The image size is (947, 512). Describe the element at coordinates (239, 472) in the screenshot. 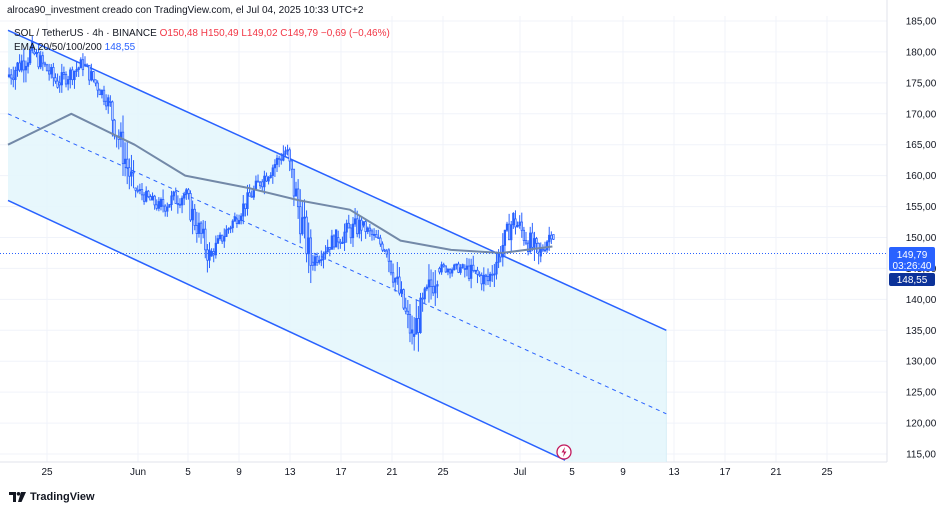

I see `time-tick-label: 9` at that location.